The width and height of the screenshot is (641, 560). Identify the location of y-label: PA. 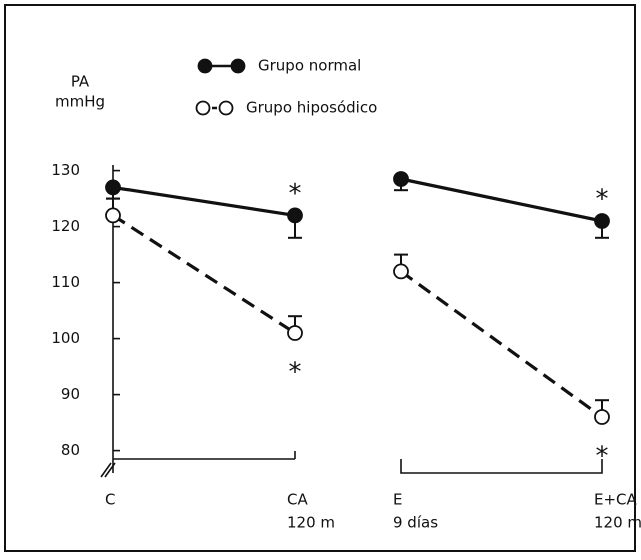
(80, 82).